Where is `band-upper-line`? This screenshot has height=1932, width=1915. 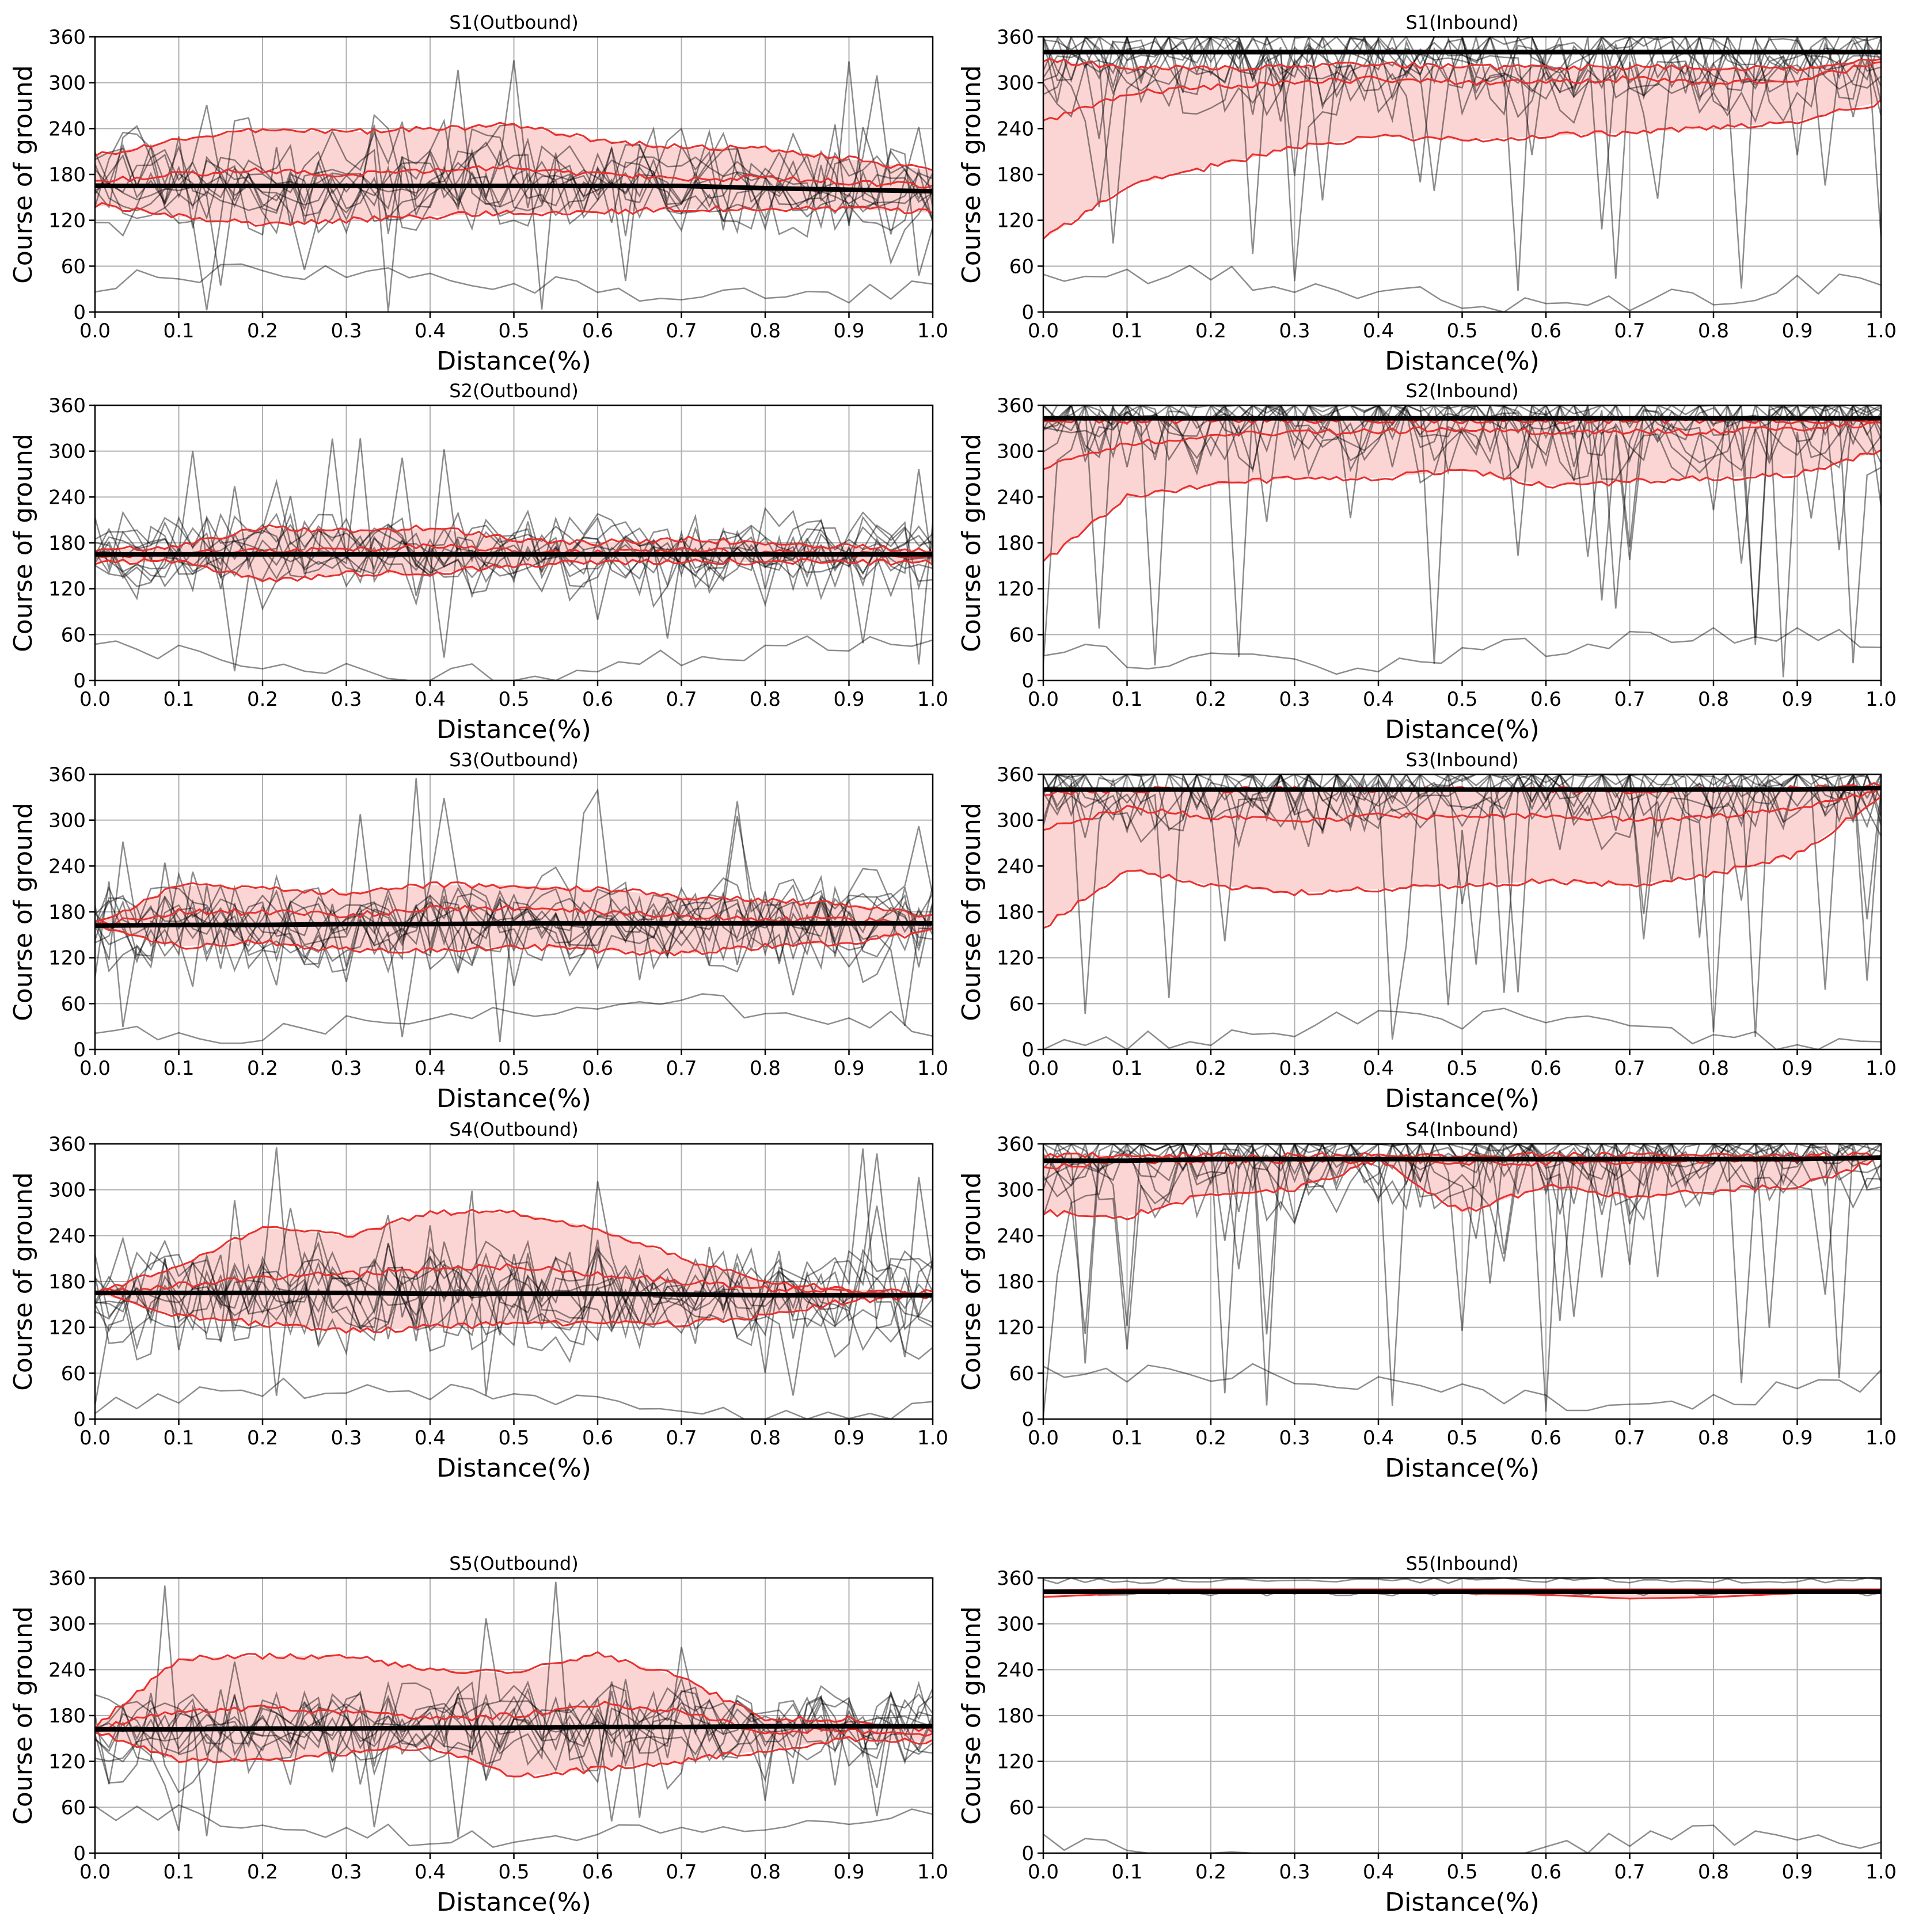
band-upper-line is located at coordinates (514, 902).